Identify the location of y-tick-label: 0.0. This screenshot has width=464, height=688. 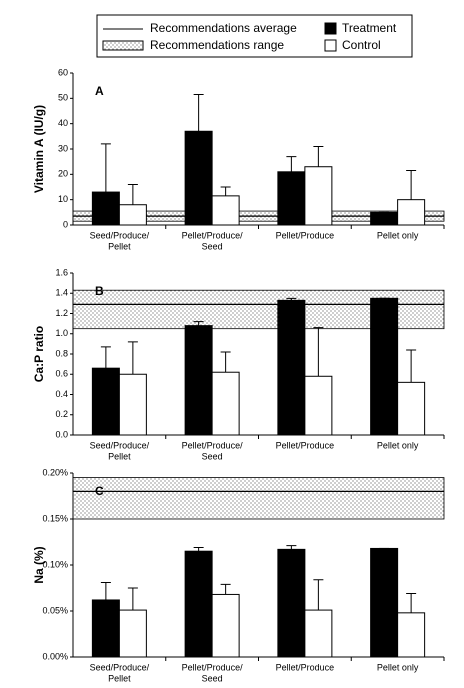
(61, 434).